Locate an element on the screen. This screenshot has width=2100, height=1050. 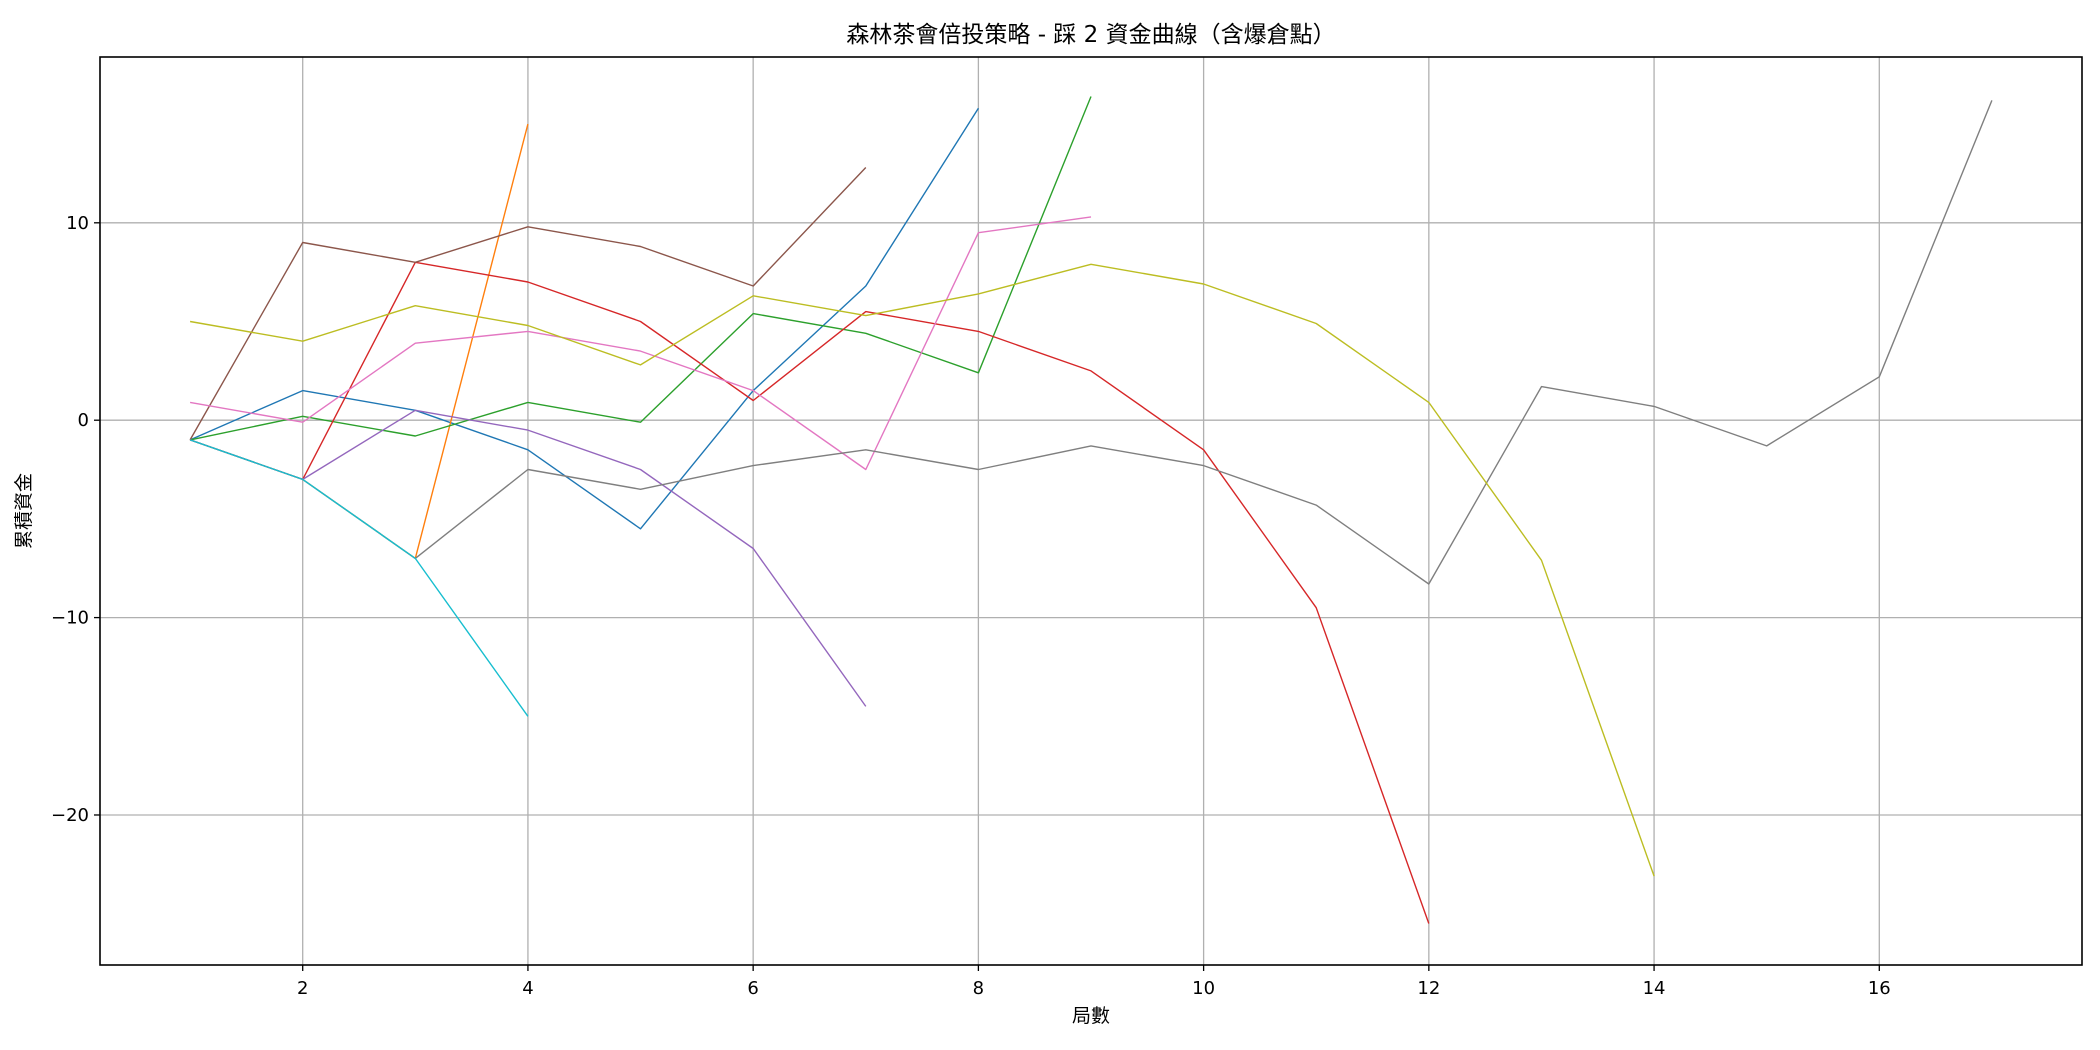
y-tick-label: −10 is located at coordinates (70, 618).